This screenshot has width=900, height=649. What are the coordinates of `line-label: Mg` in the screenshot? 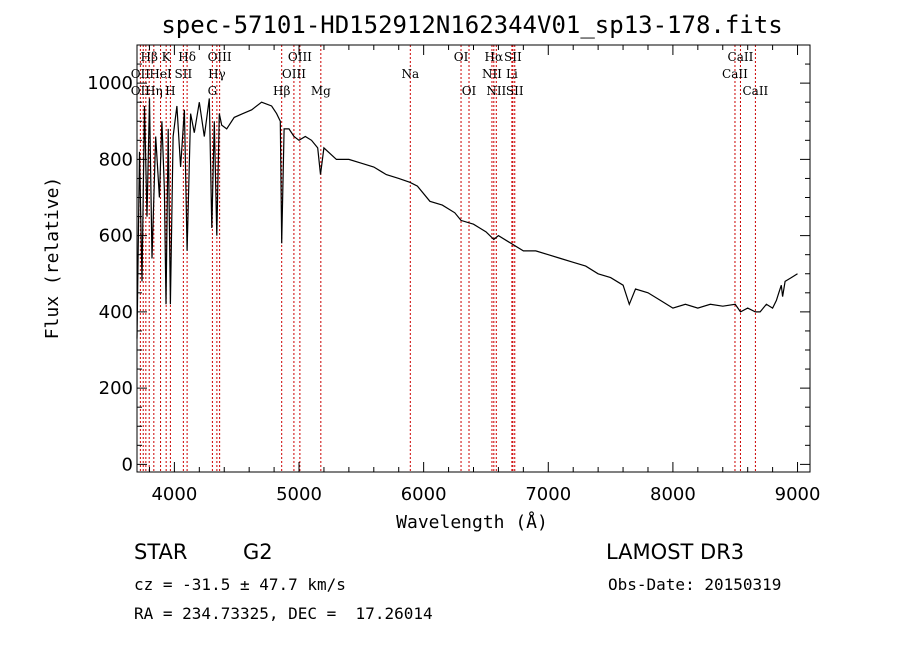 It's located at (321, 91).